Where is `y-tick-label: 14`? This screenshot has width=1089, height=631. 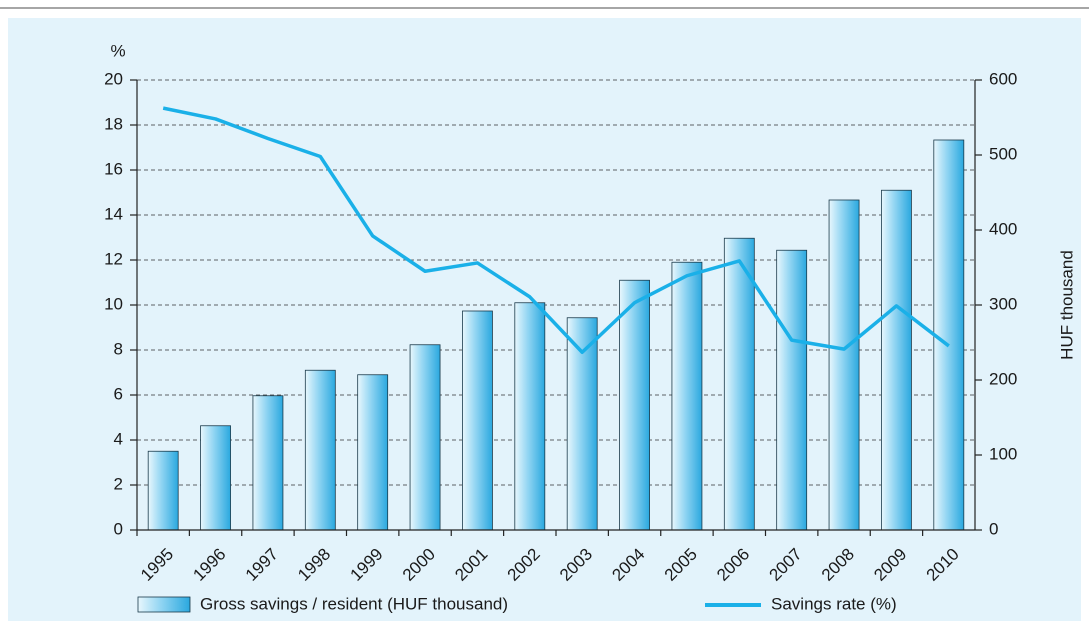
y-tick-label: 14 is located at coordinates (113, 213).